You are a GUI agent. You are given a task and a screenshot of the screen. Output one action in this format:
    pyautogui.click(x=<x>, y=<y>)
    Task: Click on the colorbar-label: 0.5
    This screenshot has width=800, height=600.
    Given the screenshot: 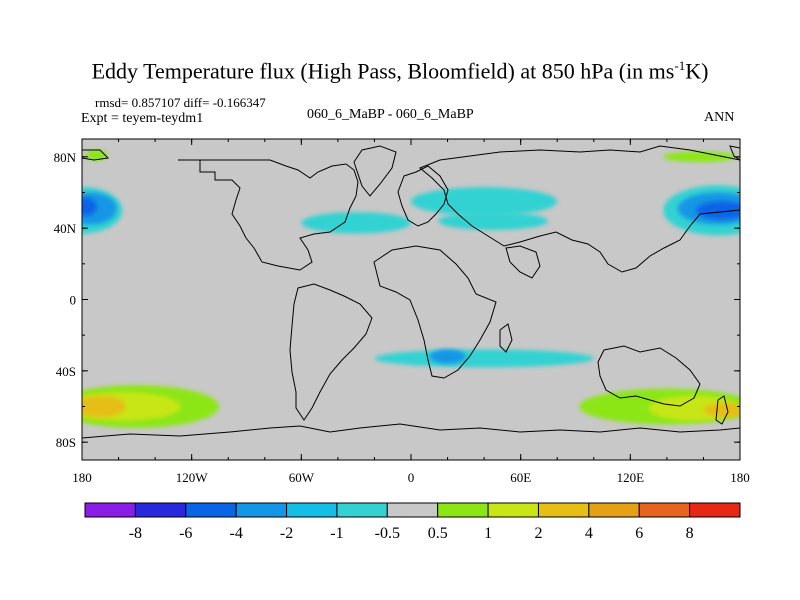 What is the action you would take?
    pyautogui.click(x=438, y=533)
    